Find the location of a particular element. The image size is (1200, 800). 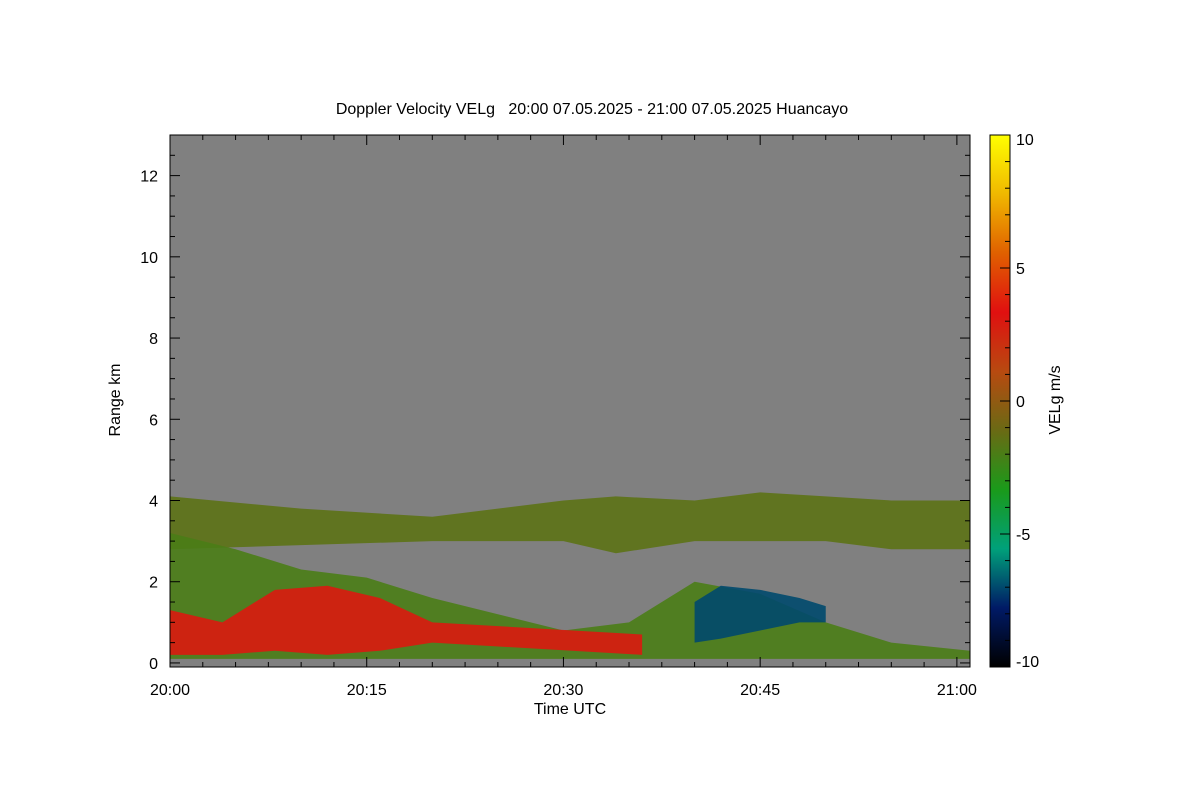

x-axis-label: Time UTC is located at coordinates (570, 709).